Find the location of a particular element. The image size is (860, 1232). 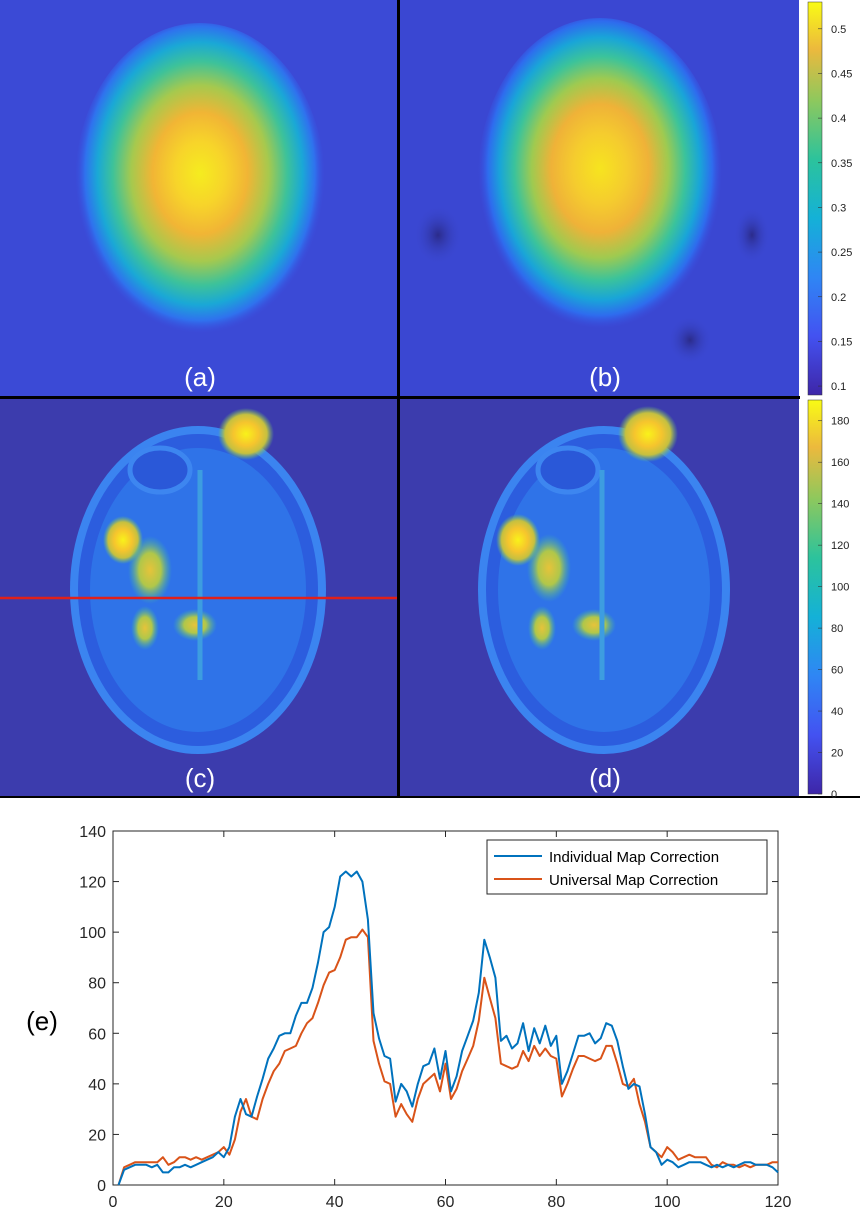

colorbar-top-tick-label: 0.2 is located at coordinates (838, 298).